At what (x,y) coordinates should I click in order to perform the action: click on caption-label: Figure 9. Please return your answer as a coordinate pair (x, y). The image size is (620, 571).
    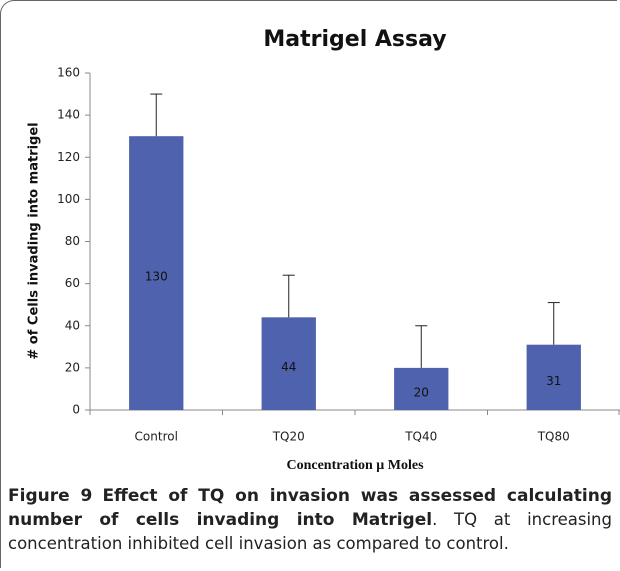
    Looking at the image, I should click on (50, 496).